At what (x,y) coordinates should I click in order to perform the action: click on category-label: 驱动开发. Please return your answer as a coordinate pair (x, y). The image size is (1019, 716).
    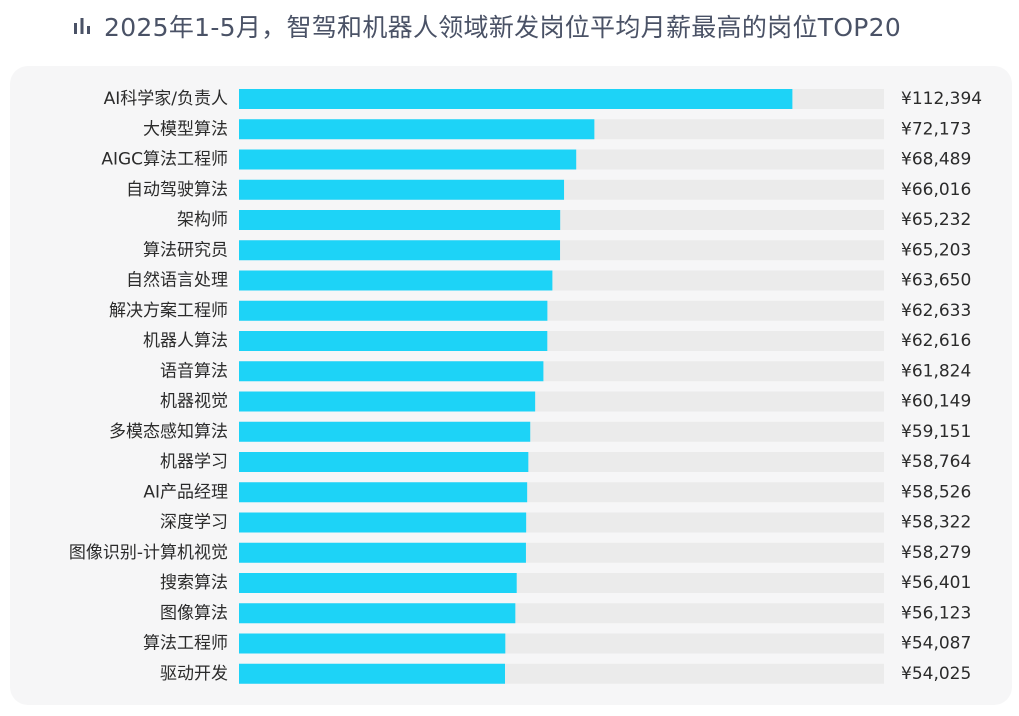
    Looking at the image, I should click on (194, 674).